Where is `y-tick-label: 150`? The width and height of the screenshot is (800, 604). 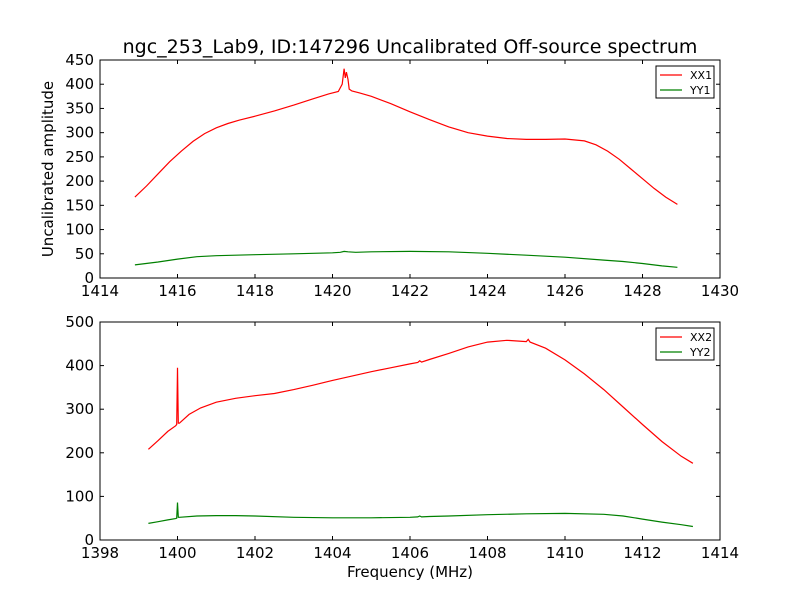
y-tick-label: 150 is located at coordinates (79, 205).